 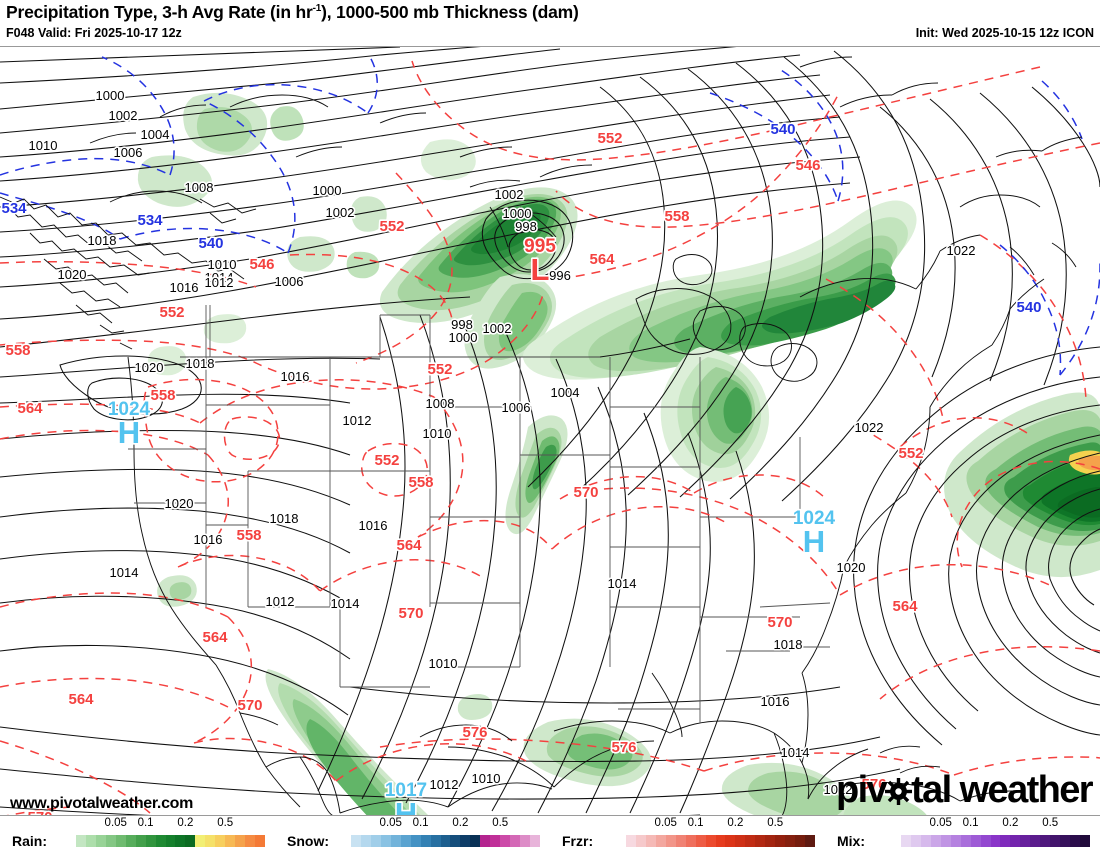 What do you see at coordinates (578, 841) in the screenshot?
I see `legend-label-frzr: Frzr:` at bounding box center [578, 841].